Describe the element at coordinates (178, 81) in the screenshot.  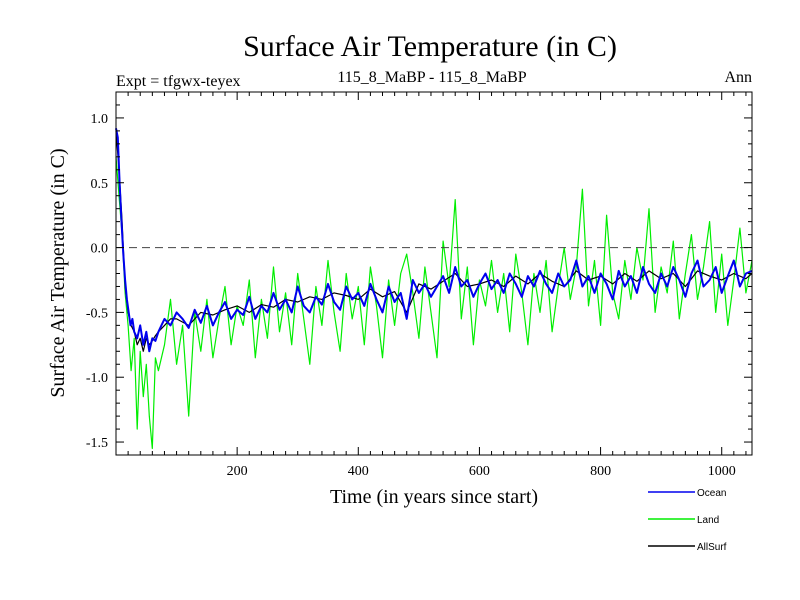
I see `experiment-label: Expt = tfgwx-teyex` at that location.